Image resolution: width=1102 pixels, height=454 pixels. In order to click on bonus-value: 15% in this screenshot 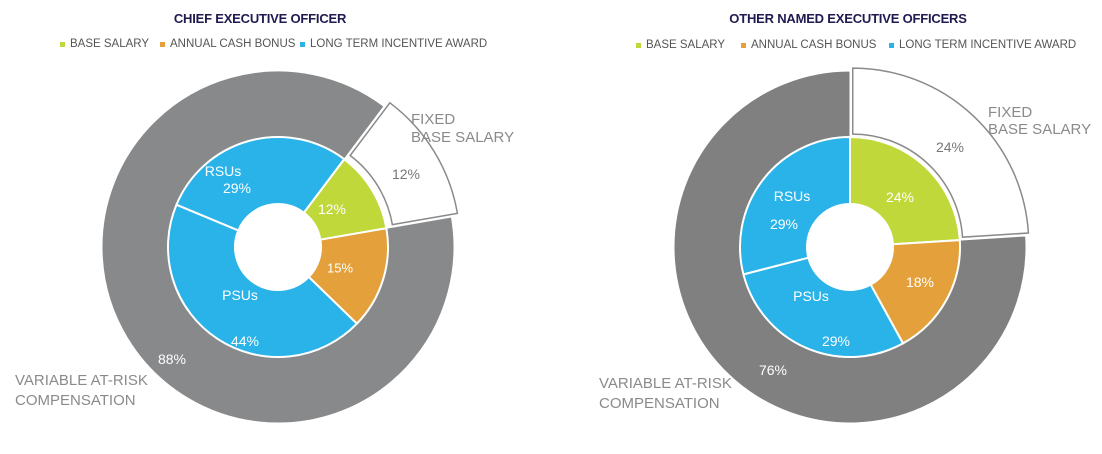, I will do `click(340, 268)`.